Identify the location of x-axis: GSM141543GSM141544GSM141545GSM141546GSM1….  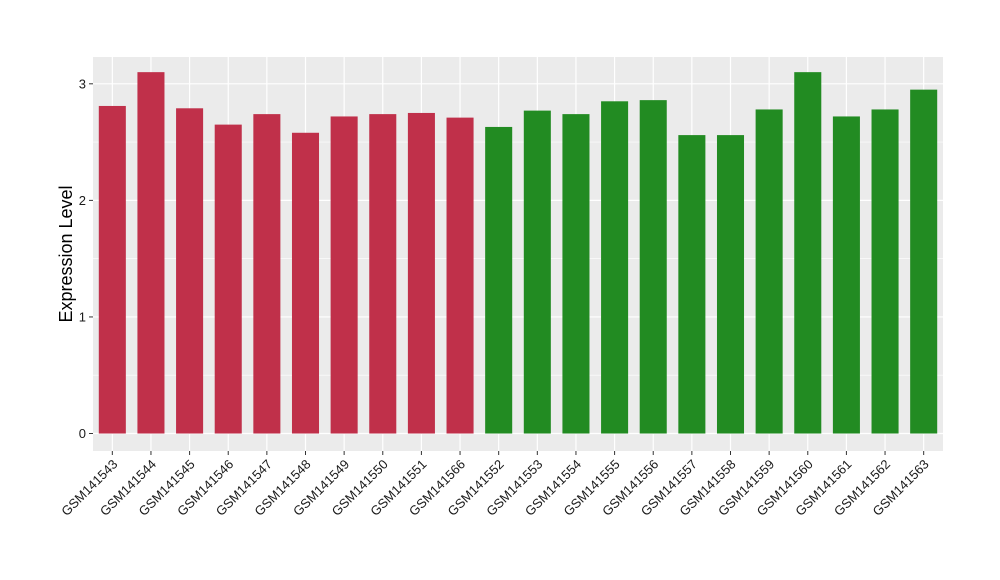
(495, 485).